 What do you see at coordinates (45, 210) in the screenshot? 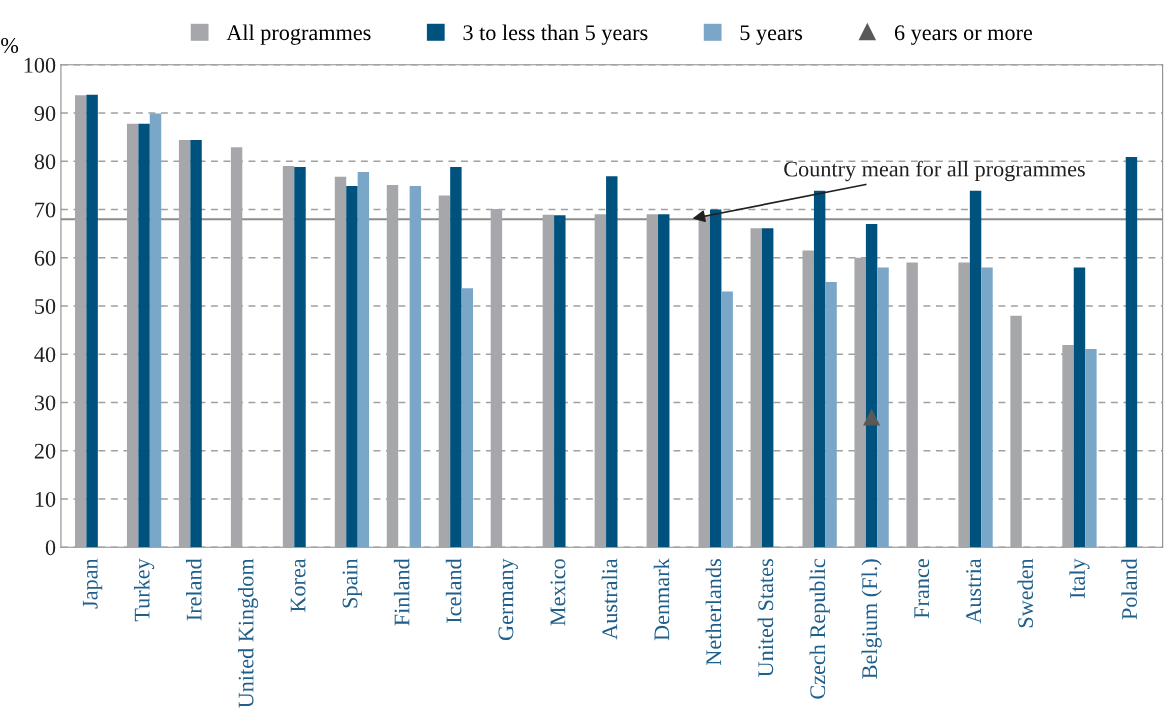
I see `y-tick-label: 70` at bounding box center [45, 210].